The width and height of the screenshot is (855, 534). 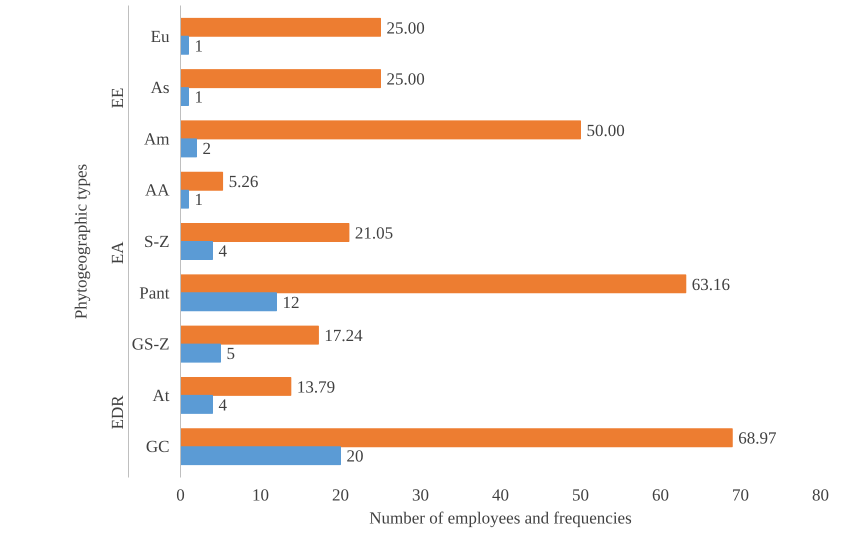 What do you see at coordinates (157, 138) in the screenshot?
I see `y-tick-label: Am` at bounding box center [157, 138].